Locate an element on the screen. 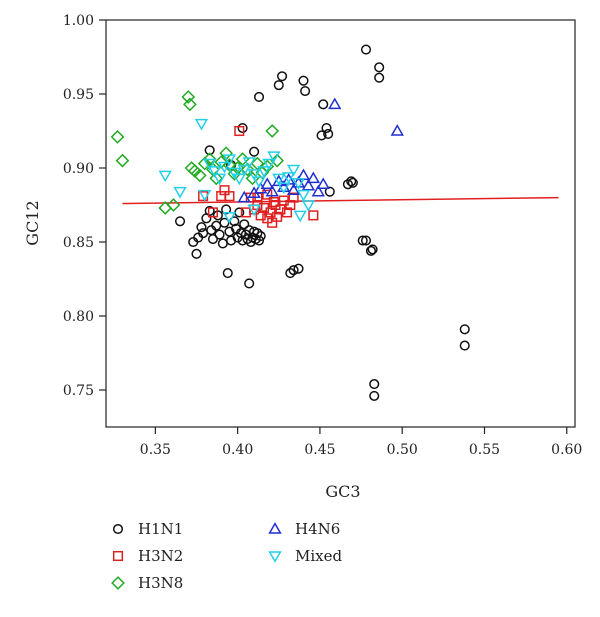  x-tick-label: 0.60 is located at coordinates (566, 450).